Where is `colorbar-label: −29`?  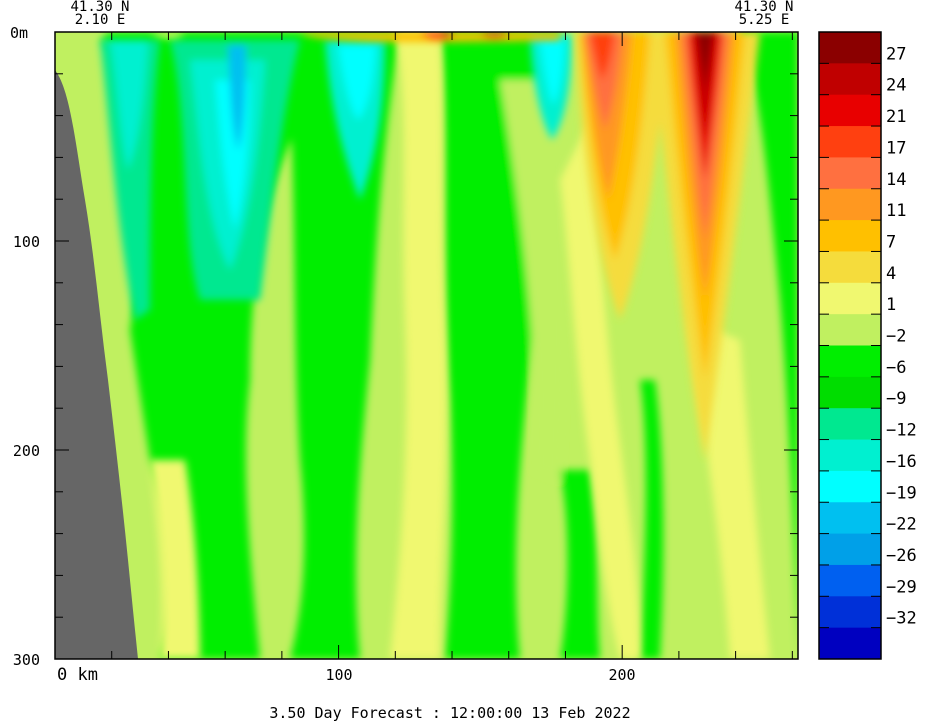
colorbar-label: −29 is located at coordinates (901, 587).